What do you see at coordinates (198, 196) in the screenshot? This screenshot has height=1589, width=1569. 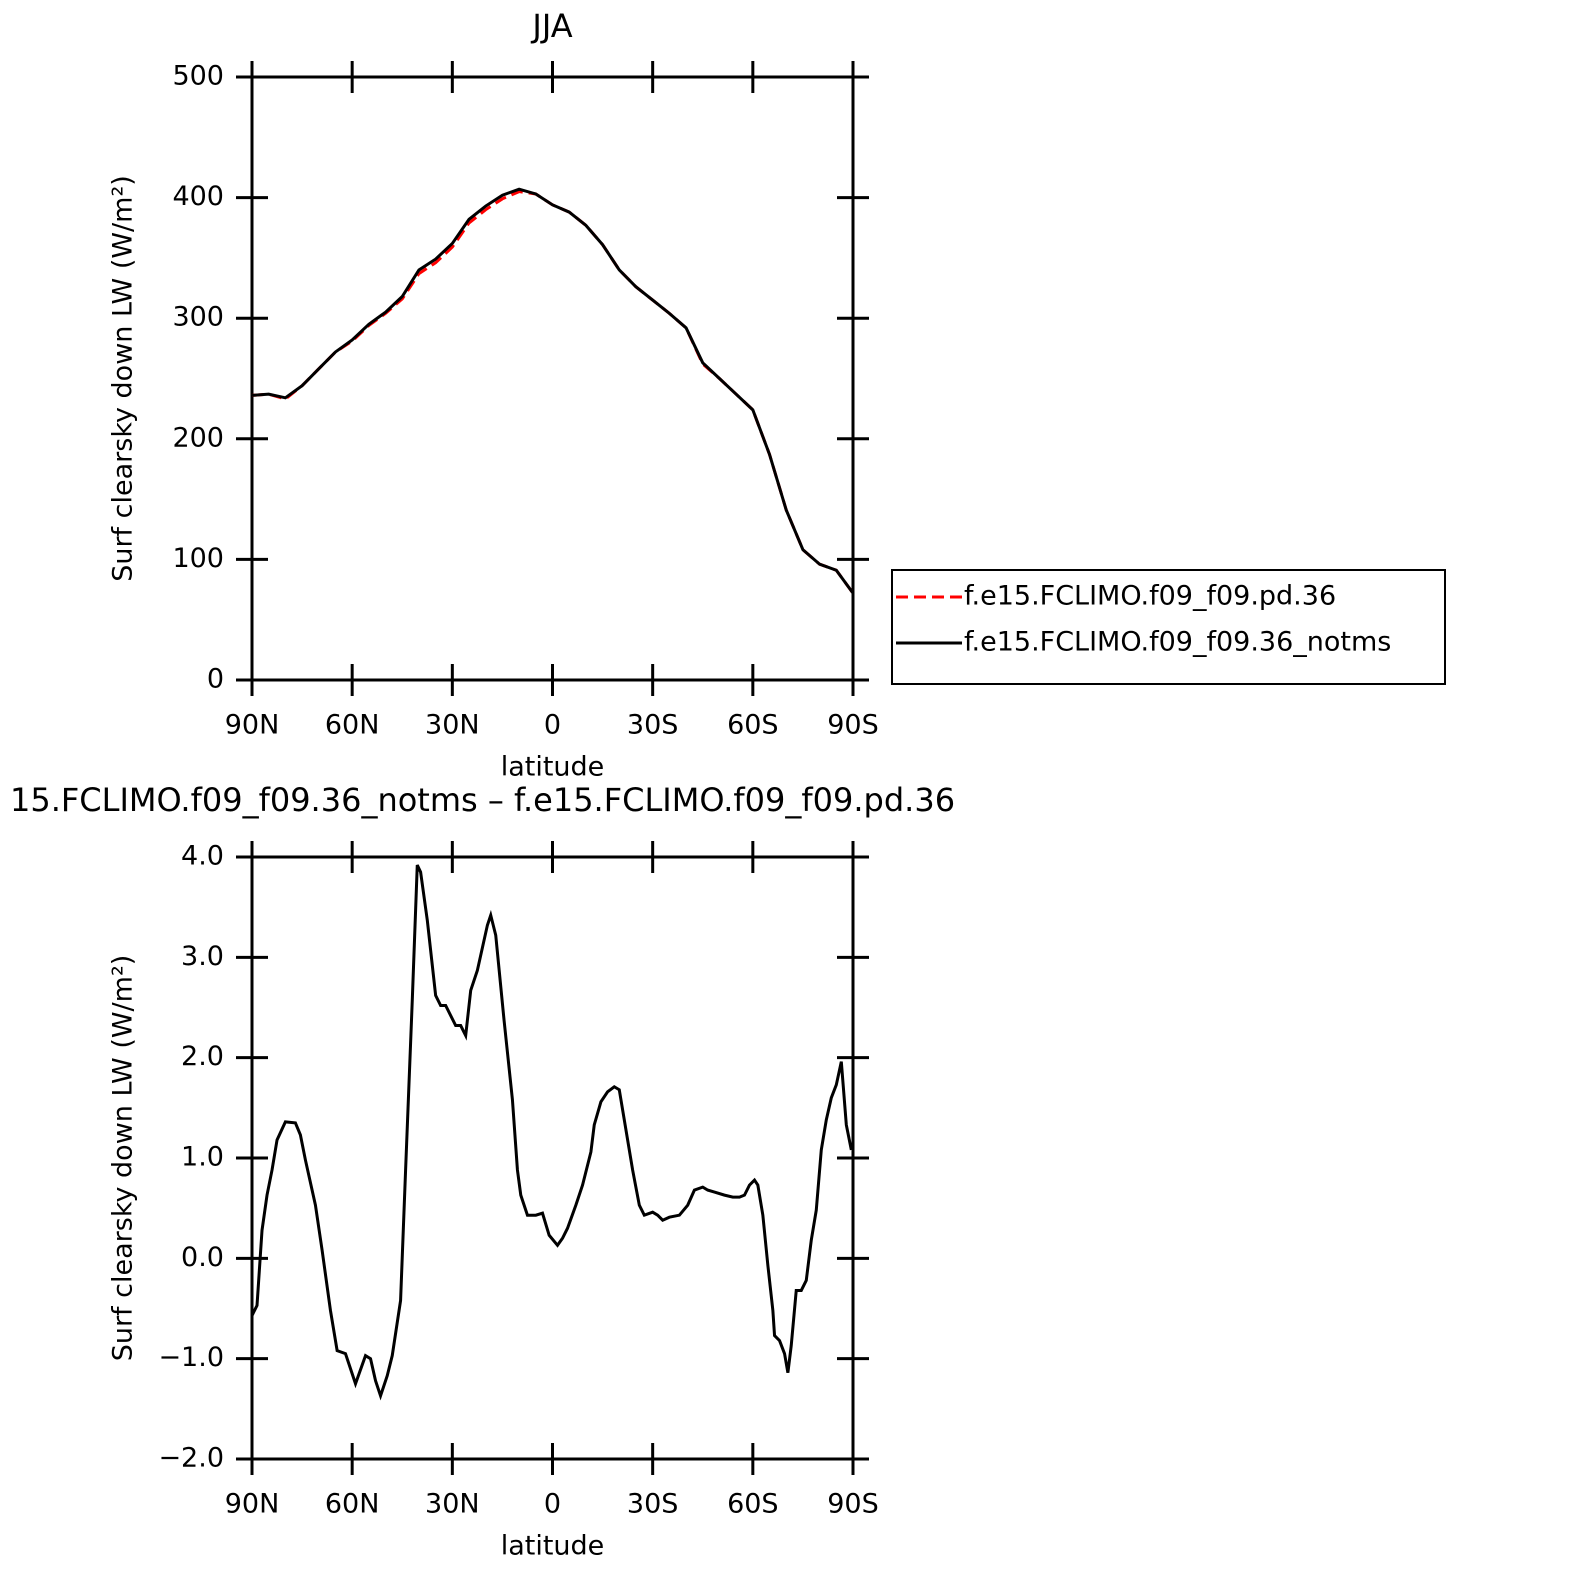 I see `y-tick-label: 400` at bounding box center [198, 196].